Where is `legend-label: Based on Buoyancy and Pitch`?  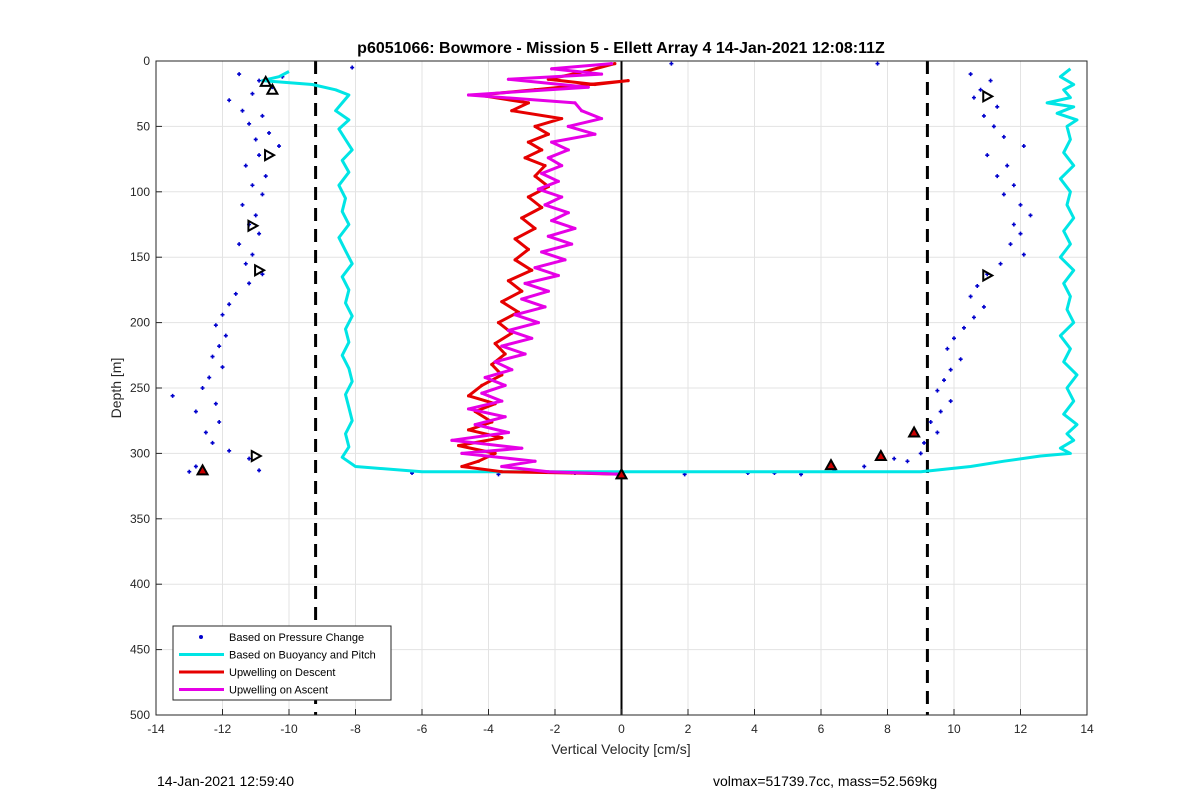
legend-label: Based on Buoyancy and Pitch is located at coordinates (302, 656).